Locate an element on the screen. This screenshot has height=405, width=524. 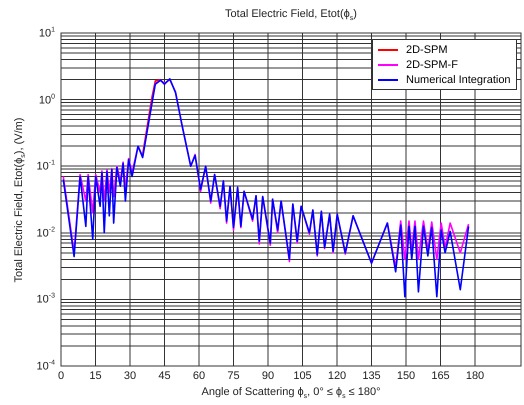
y-tick-label: 10$^{0}$ is located at coordinates (46, 99).